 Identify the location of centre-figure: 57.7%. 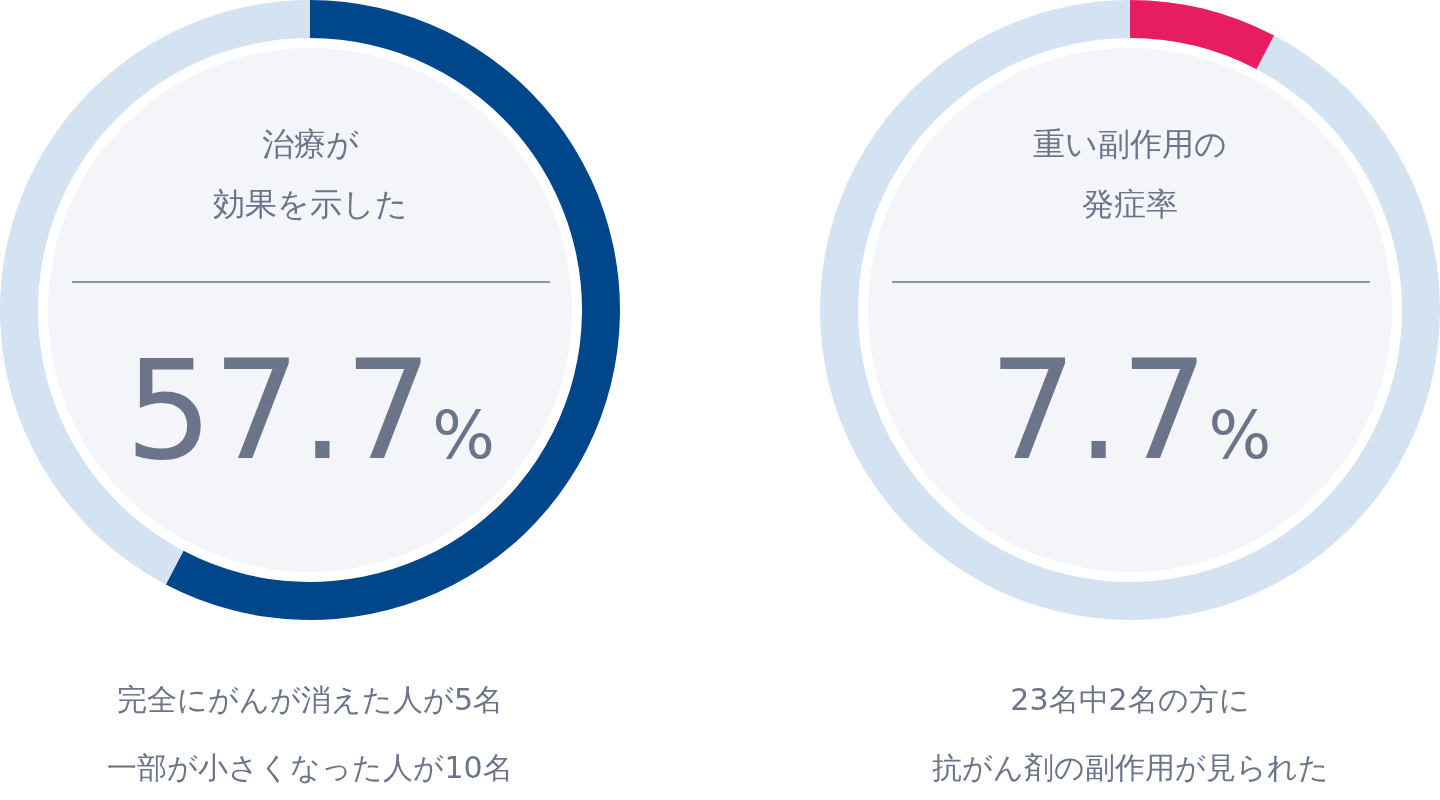
(310, 410).